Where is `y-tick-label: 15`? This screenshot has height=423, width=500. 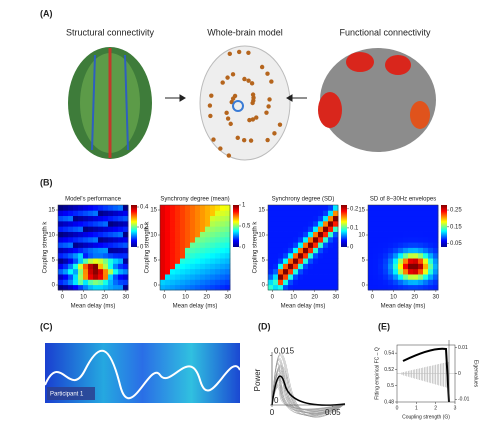
y-tick-label: 15 is located at coordinates (261, 211).